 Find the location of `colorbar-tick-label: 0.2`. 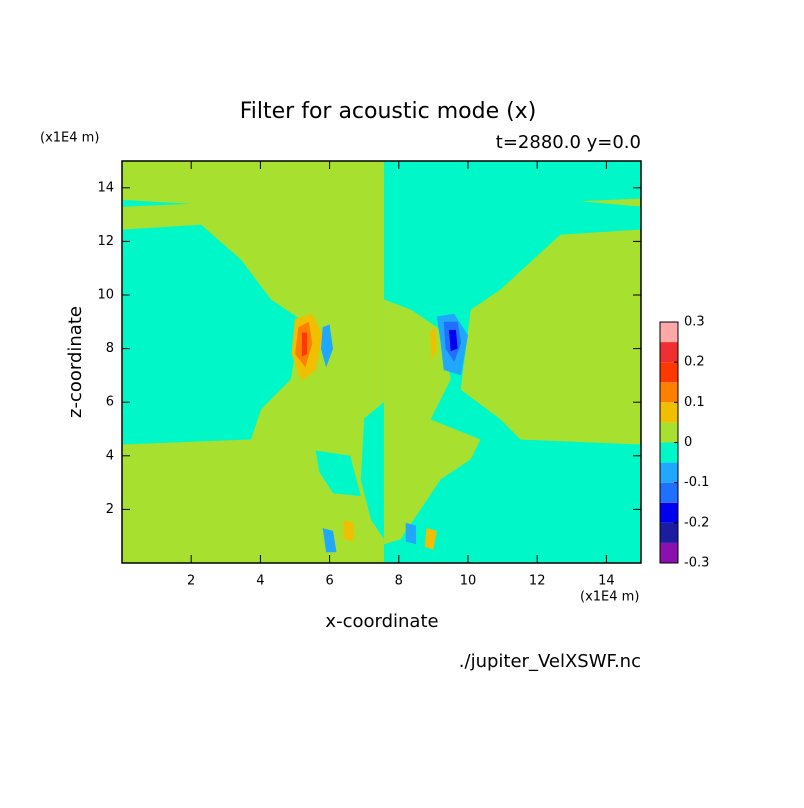

colorbar-tick-label: 0.2 is located at coordinates (694, 362).